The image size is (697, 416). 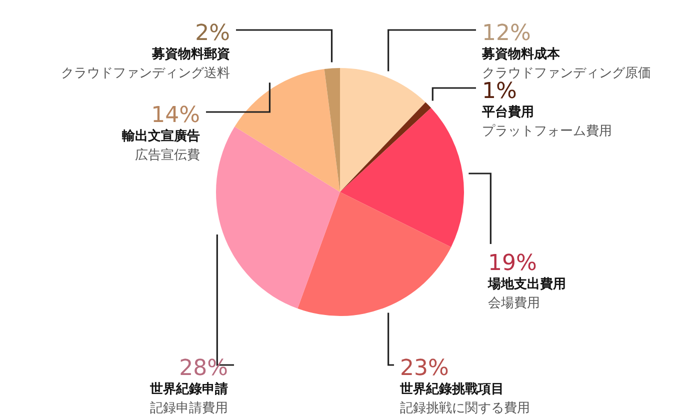 I want to click on annotation: 記録挑戦に関する費用, so click(x=465, y=408).